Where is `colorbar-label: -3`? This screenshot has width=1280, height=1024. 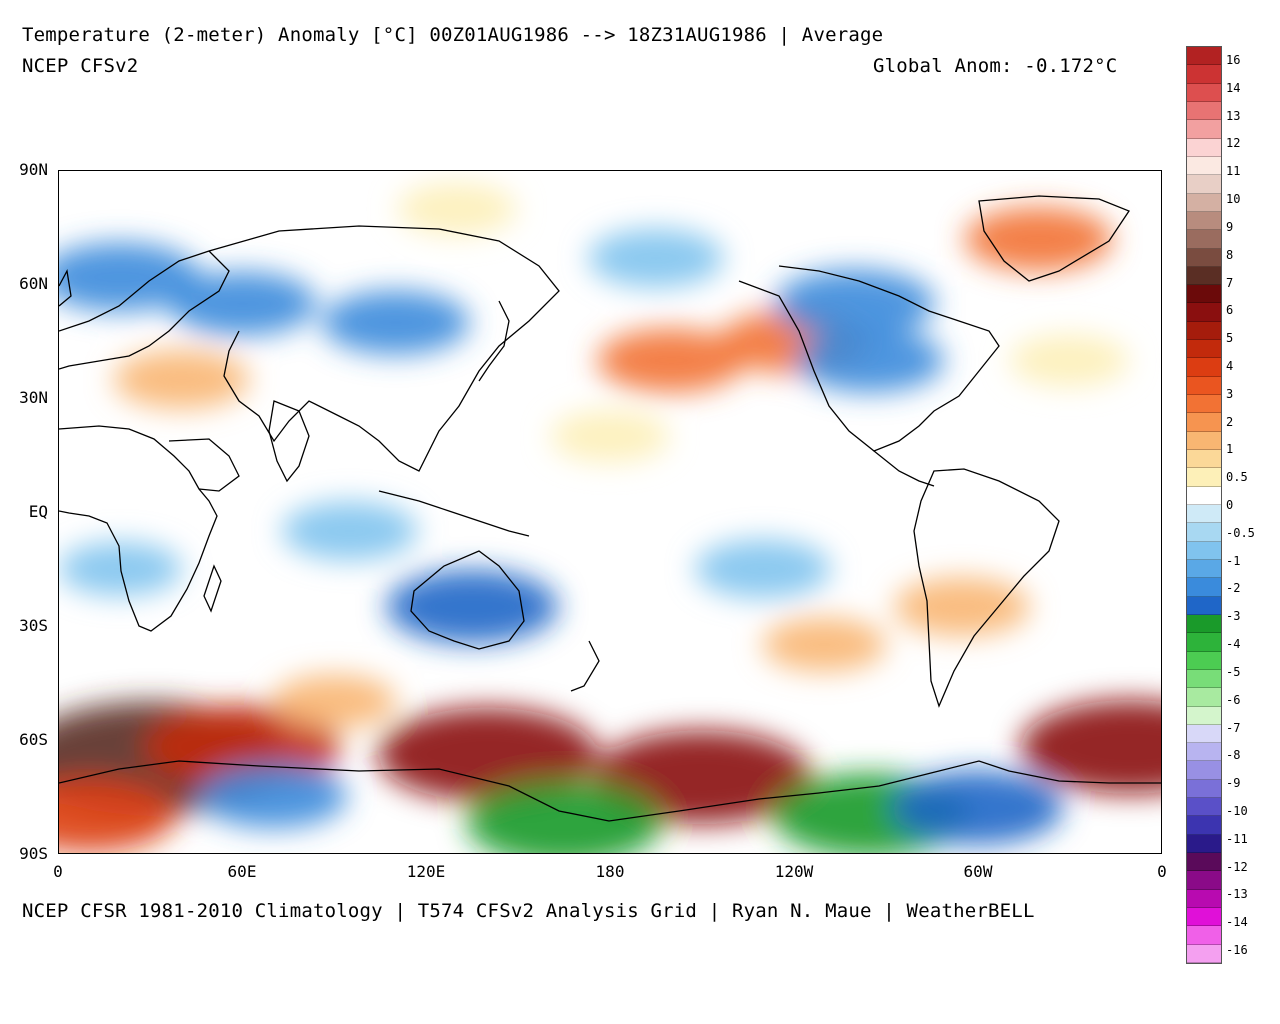
colorbar-label: -3 is located at coordinates (1233, 616).